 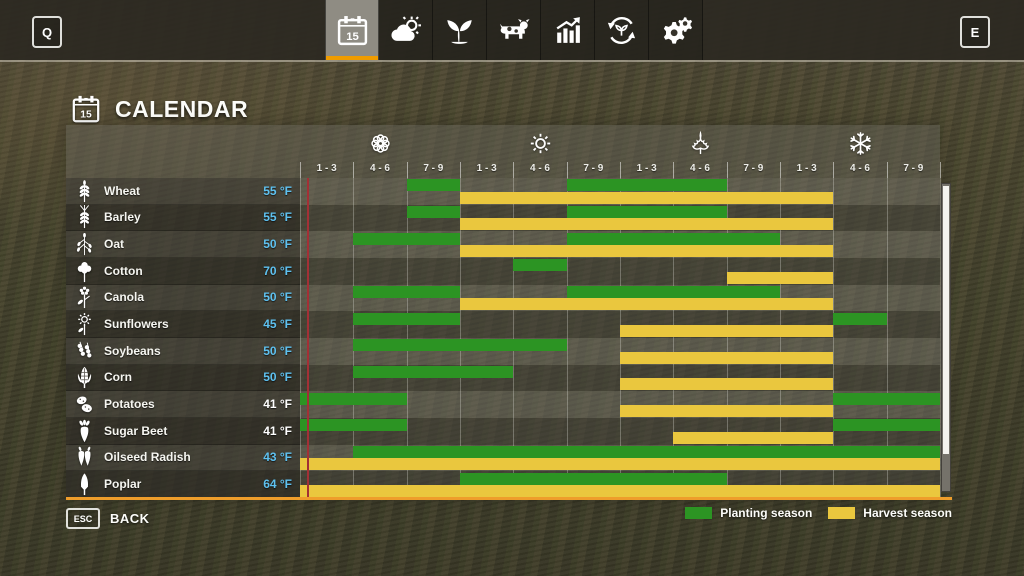 What do you see at coordinates (183, 218) in the screenshot?
I see `crop-row-barley: Barley 55 °F` at bounding box center [183, 218].